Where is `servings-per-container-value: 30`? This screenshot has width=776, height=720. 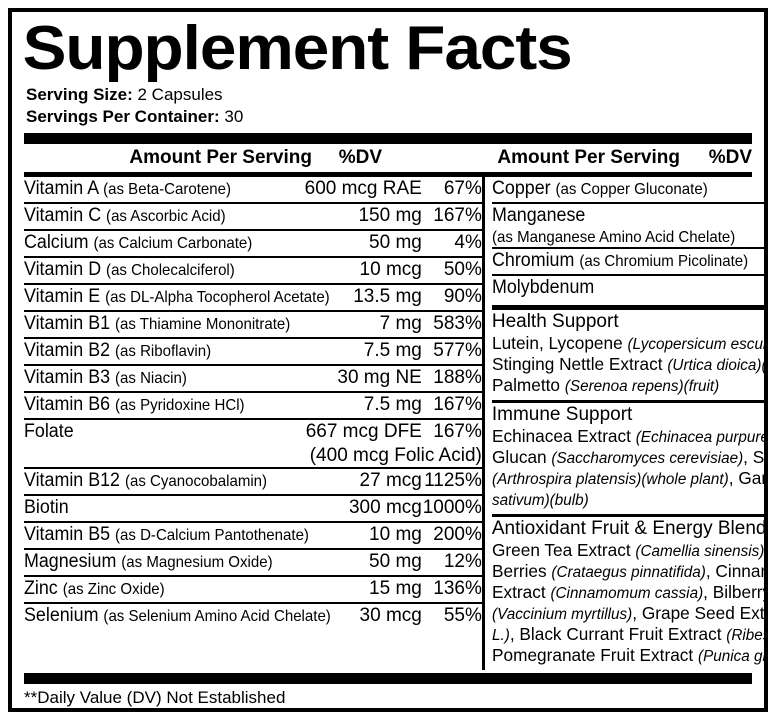
servings-per-container-value: 30 is located at coordinates (234, 117).